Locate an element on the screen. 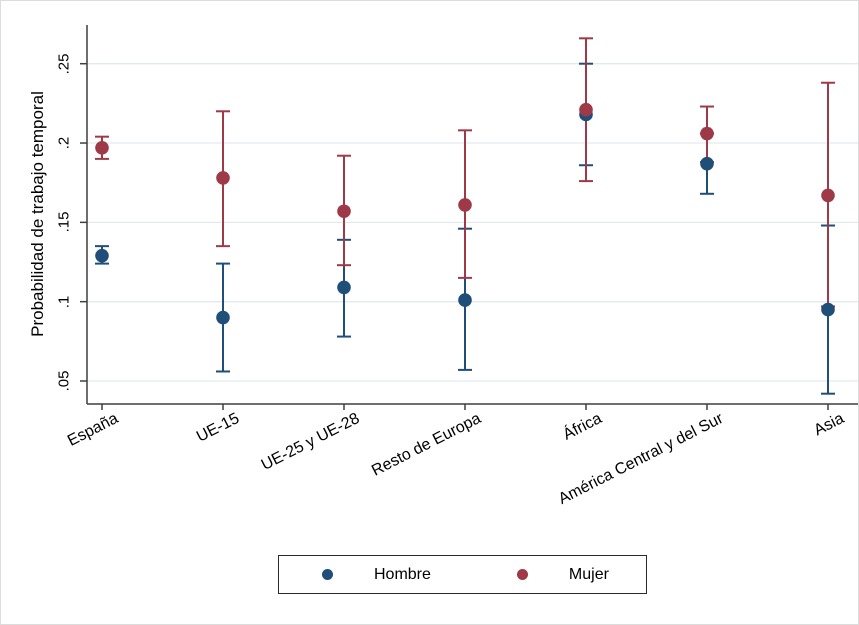  y-tick-label: .25 is located at coordinates (64, 64).